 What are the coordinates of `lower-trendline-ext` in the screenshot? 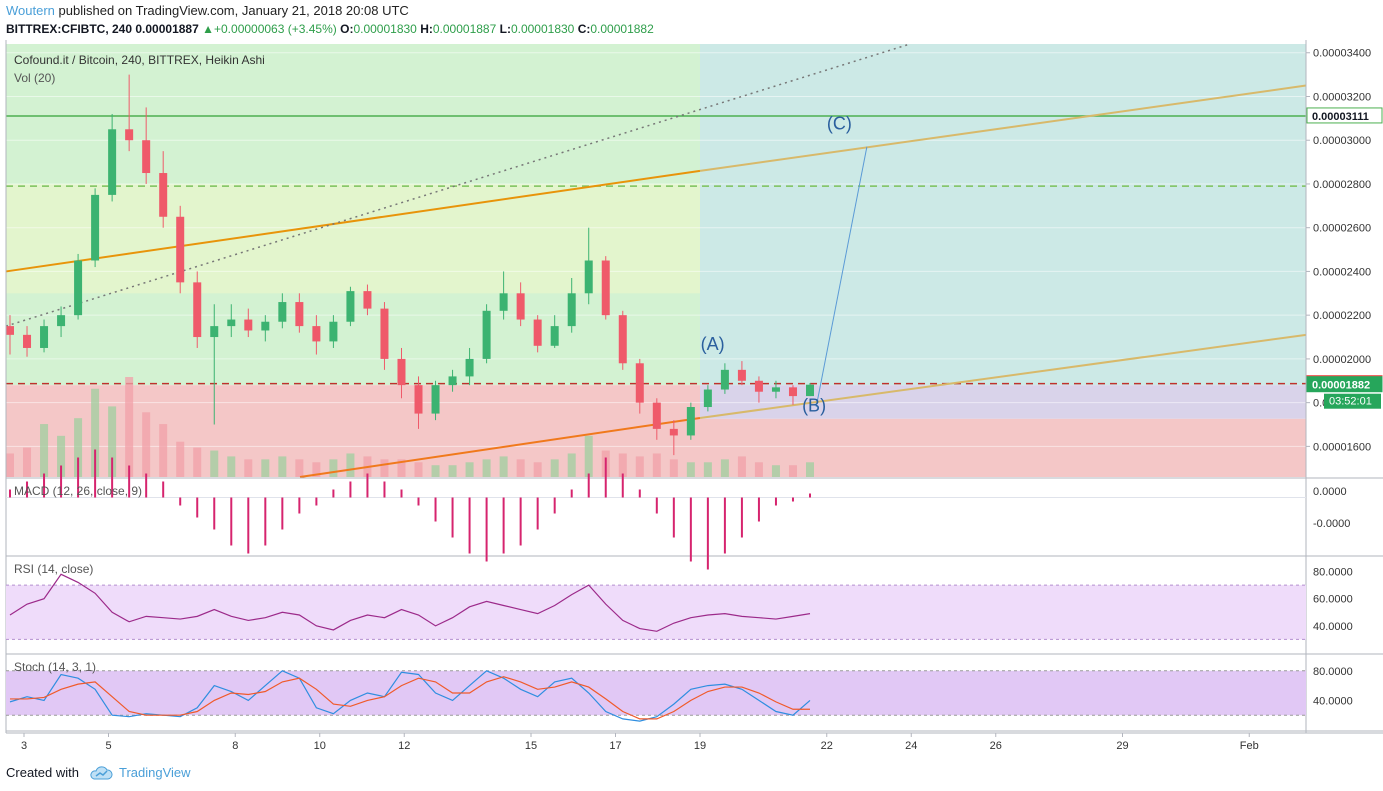 It's located at (1003, 376).